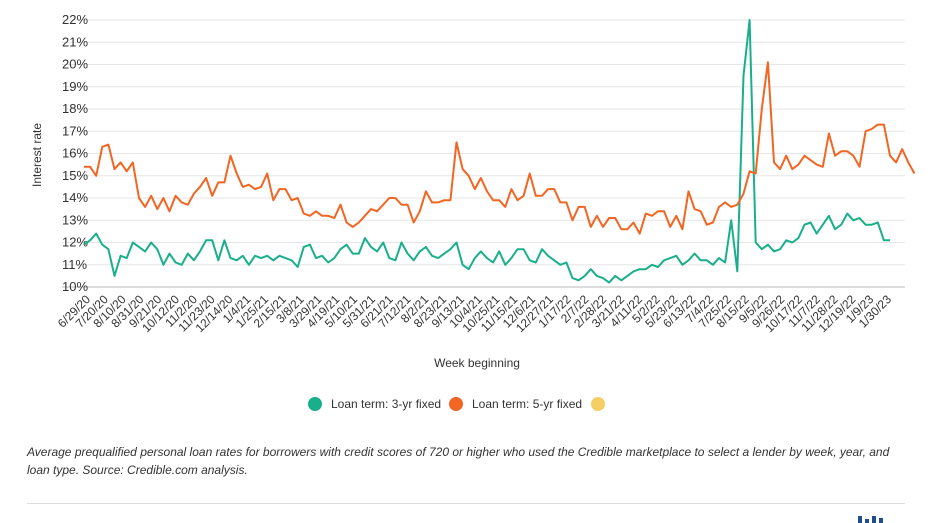 This screenshot has height=523, width=931. What do you see at coordinates (75, 286) in the screenshot?
I see `y-tick-label: 10%` at bounding box center [75, 286].